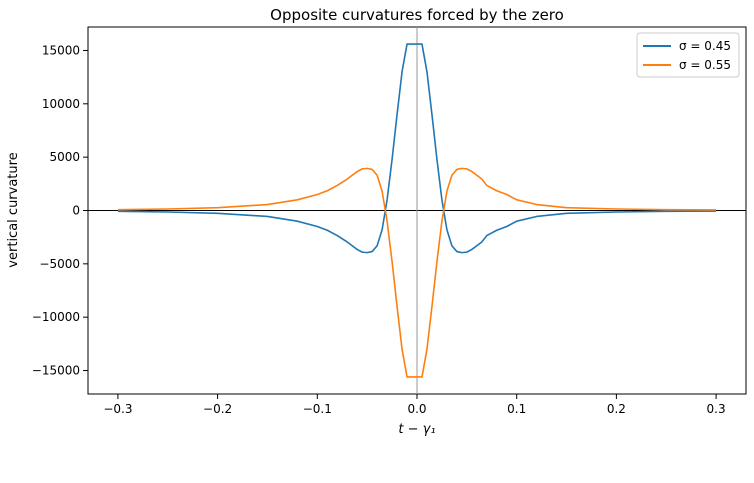  I want to click on y-tick-label: 15000, so click(61, 50).